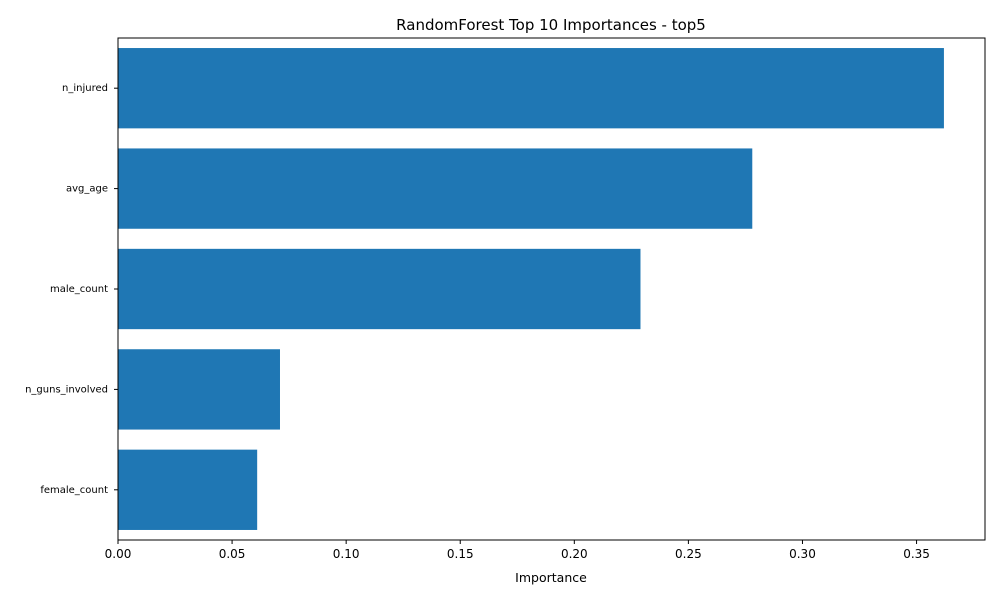 Image resolution: width=1000 pixels, height=600 pixels. I want to click on x-tick-label: 0.15, so click(460, 554).